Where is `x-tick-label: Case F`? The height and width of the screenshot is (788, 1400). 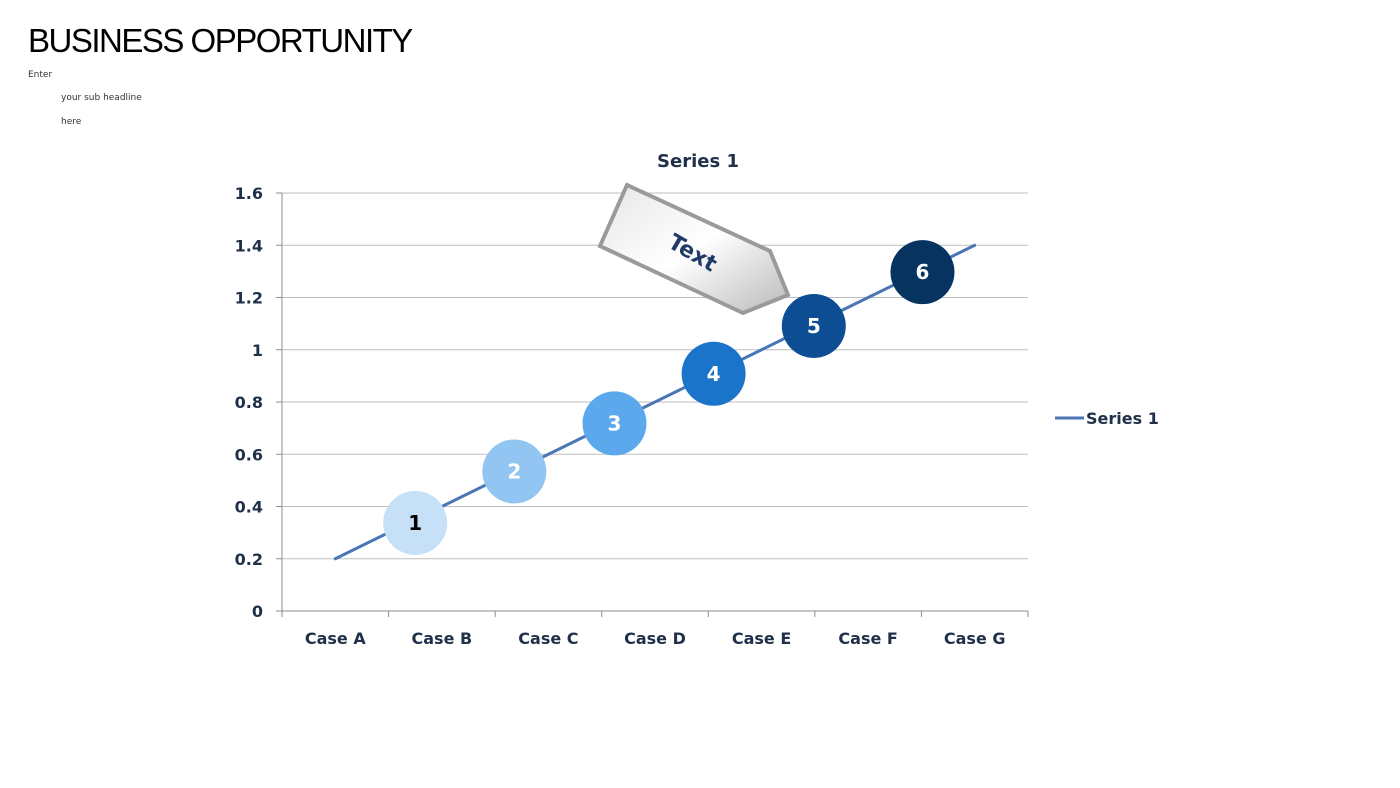
x-tick-label: Case F is located at coordinates (867, 638).